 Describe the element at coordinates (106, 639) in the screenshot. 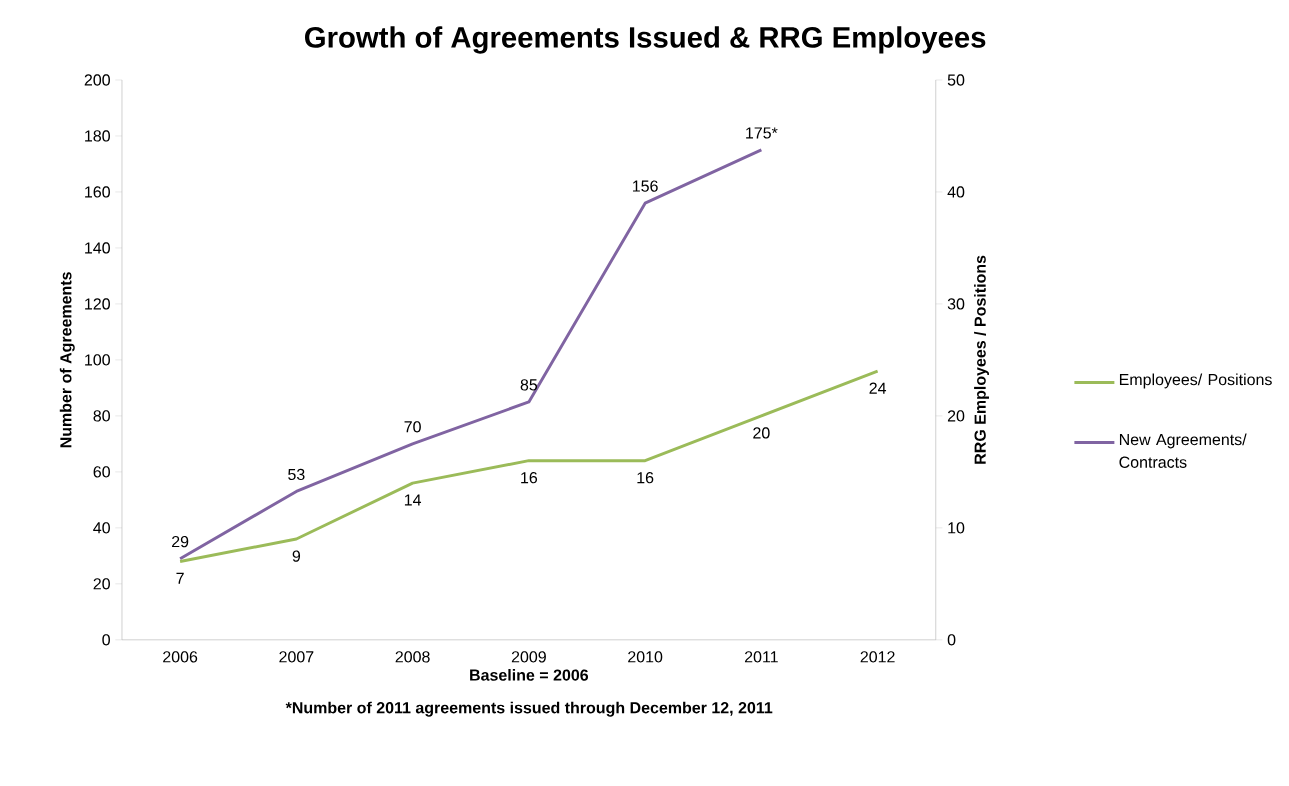

I see `y-tick-label: 0` at that location.